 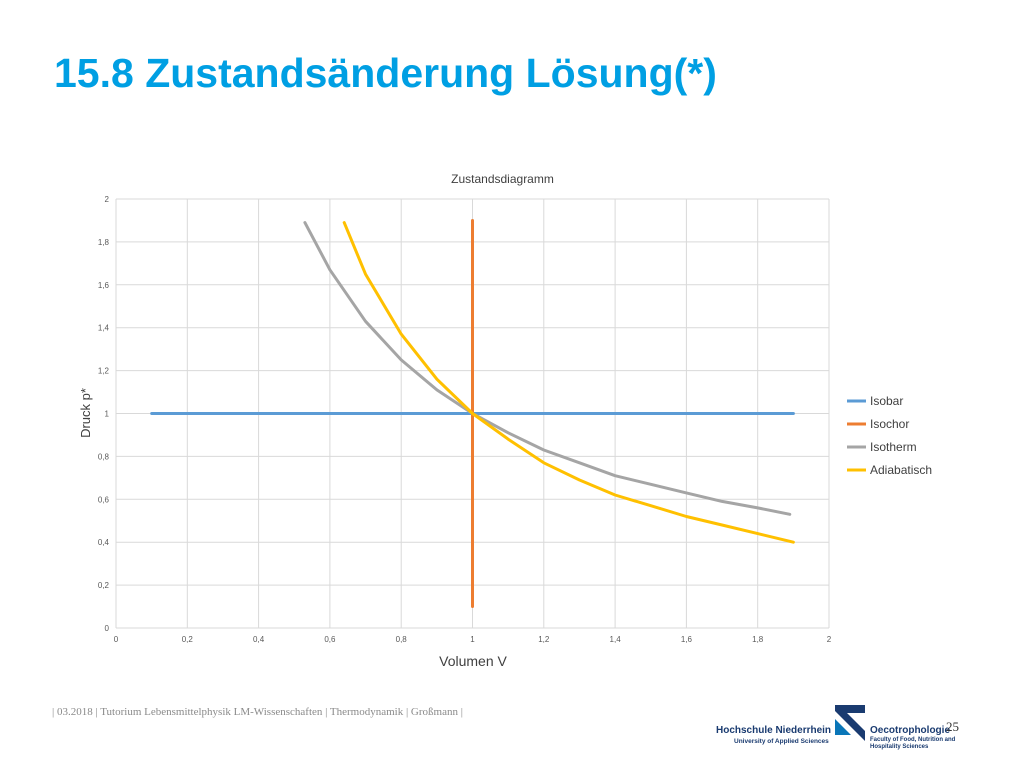 I want to click on university-mark-icon, so click(x=850, y=723).